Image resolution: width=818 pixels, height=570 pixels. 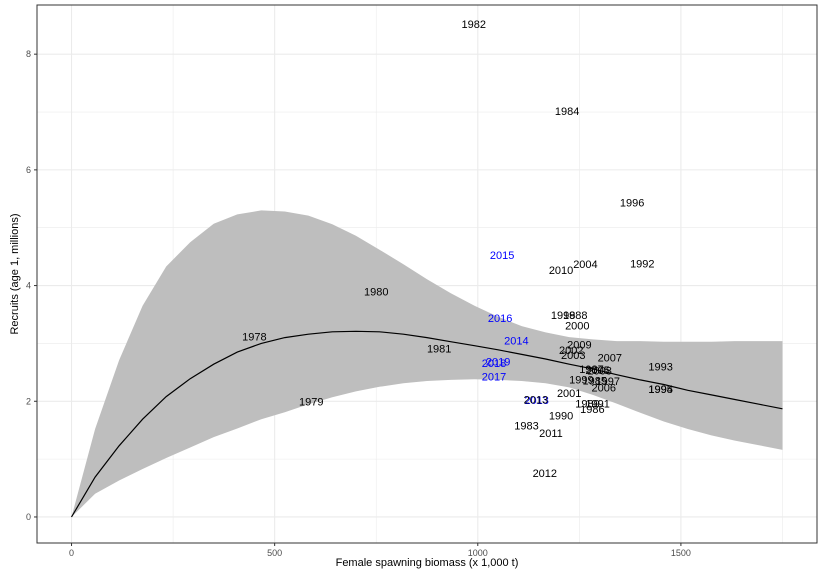 I want to click on point-label-1991: 1991, so click(x=597, y=405).